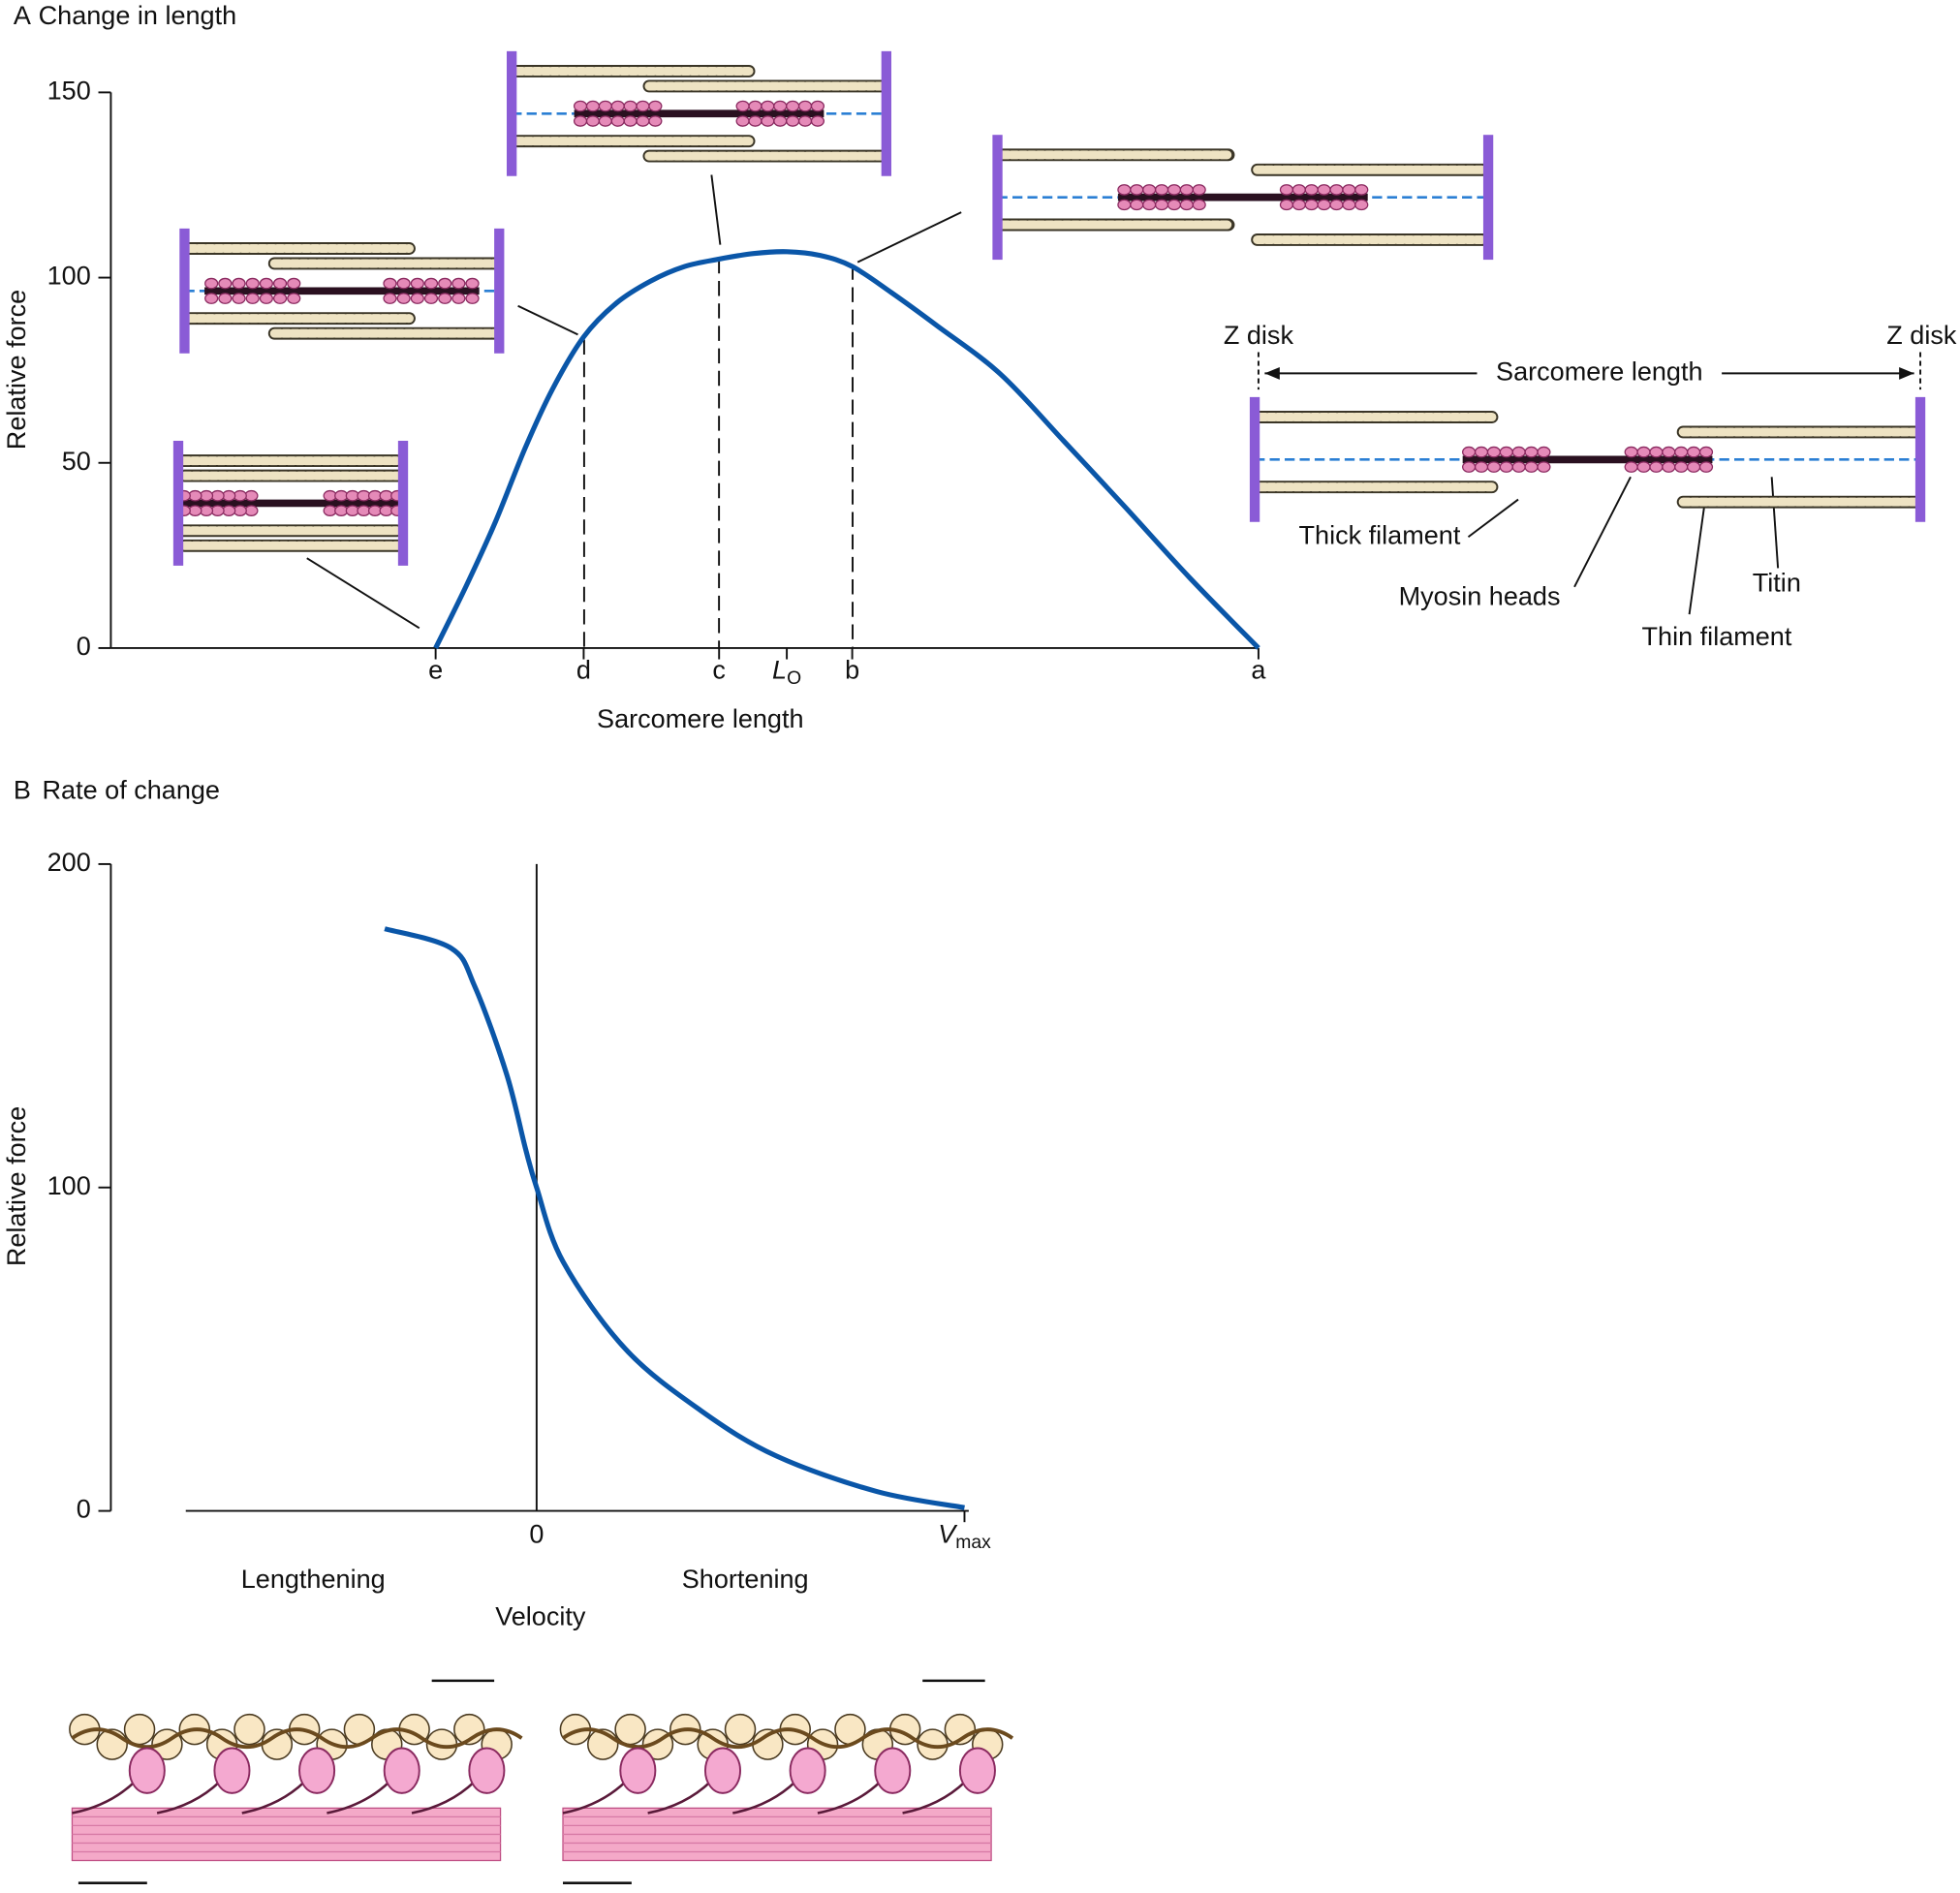  I want to click on chart-title: Rate of change, so click(132, 789).